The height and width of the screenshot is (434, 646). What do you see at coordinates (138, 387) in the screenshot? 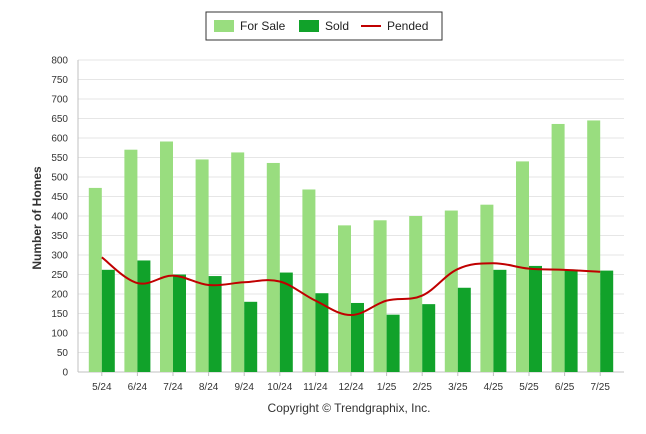
I see `x-tick-label: 6/24` at bounding box center [138, 387].